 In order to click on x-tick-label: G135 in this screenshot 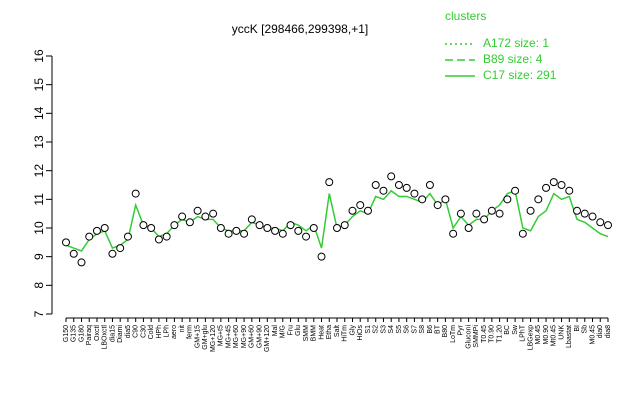, I will do `click(74, 333)`.